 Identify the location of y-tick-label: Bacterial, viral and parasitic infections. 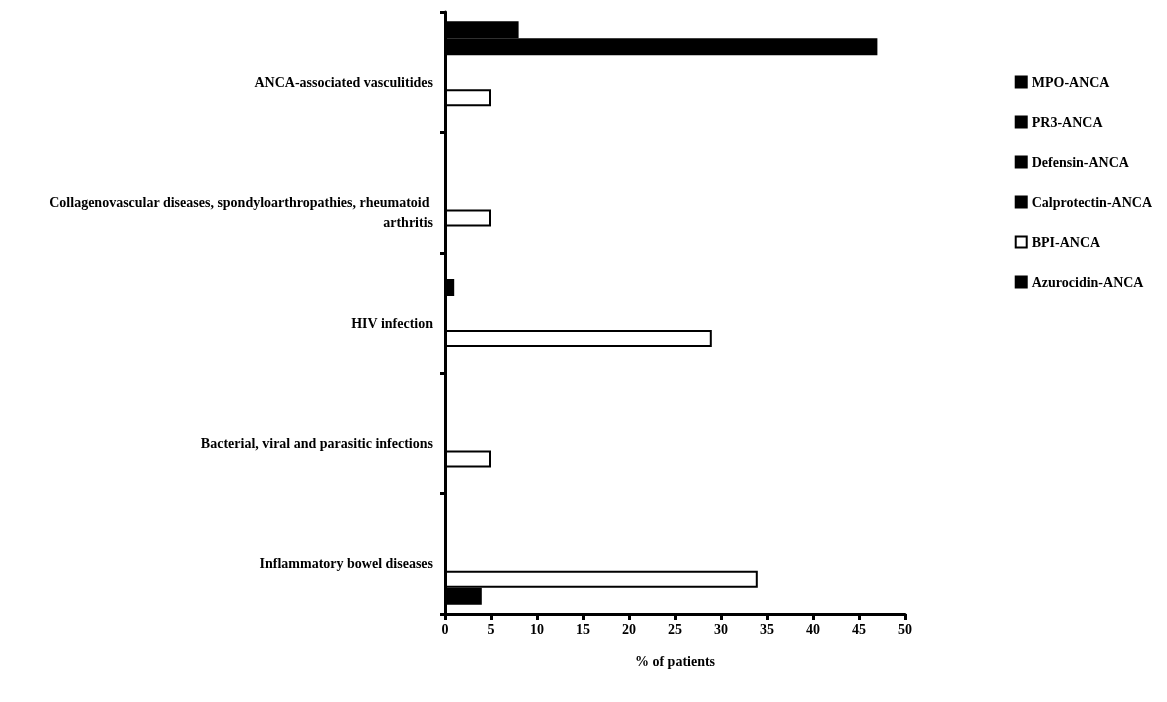
(317, 443).